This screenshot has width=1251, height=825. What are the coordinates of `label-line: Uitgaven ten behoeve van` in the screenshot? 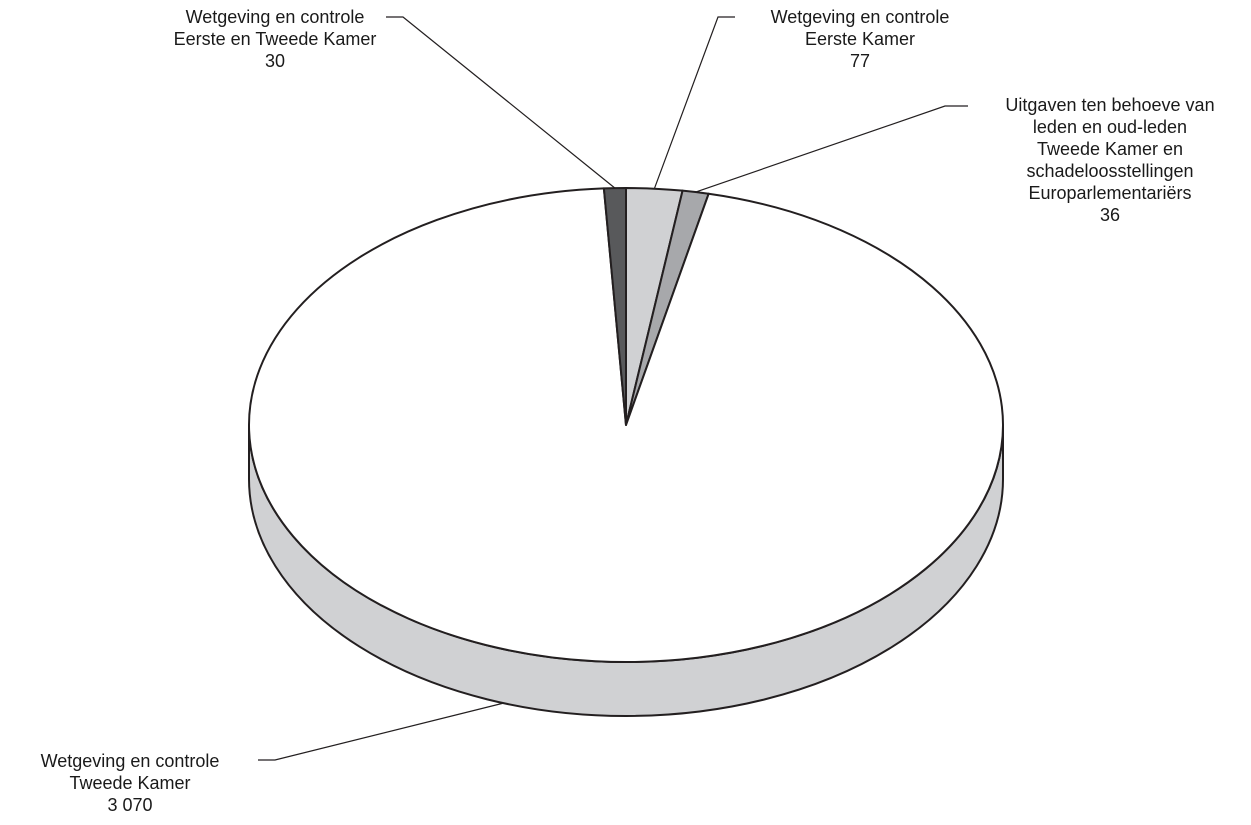 It's located at (1110, 105).